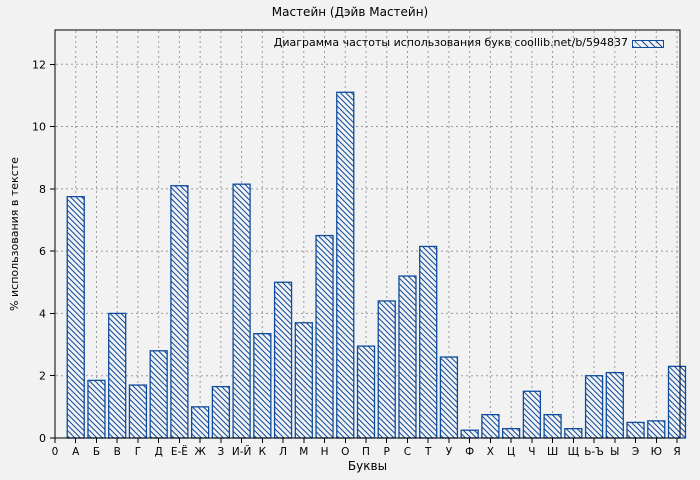 The image size is (700, 480). I want to click on x-tick-label-Ж: Ж, so click(200, 452).